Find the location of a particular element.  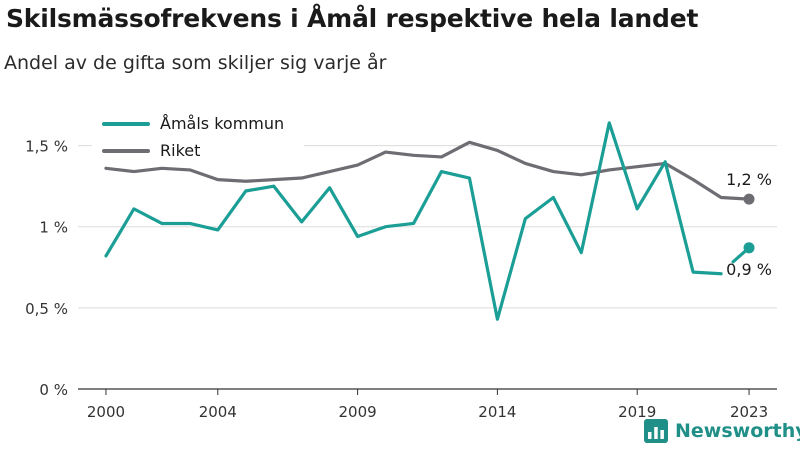

series-endpoint-amal is located at coordinates (749, 248).